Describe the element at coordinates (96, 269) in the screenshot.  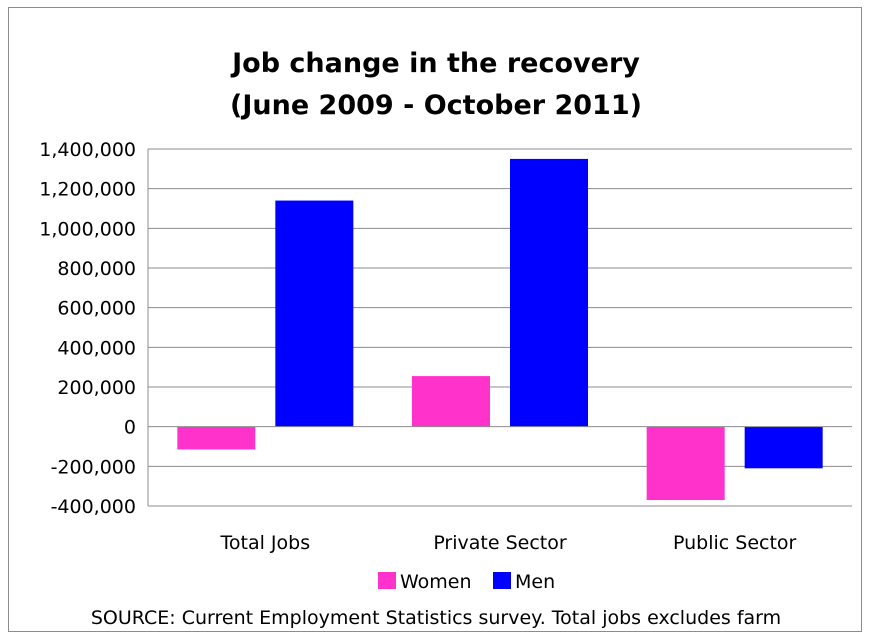
I see `y-tick-label: 800,000` at that location.